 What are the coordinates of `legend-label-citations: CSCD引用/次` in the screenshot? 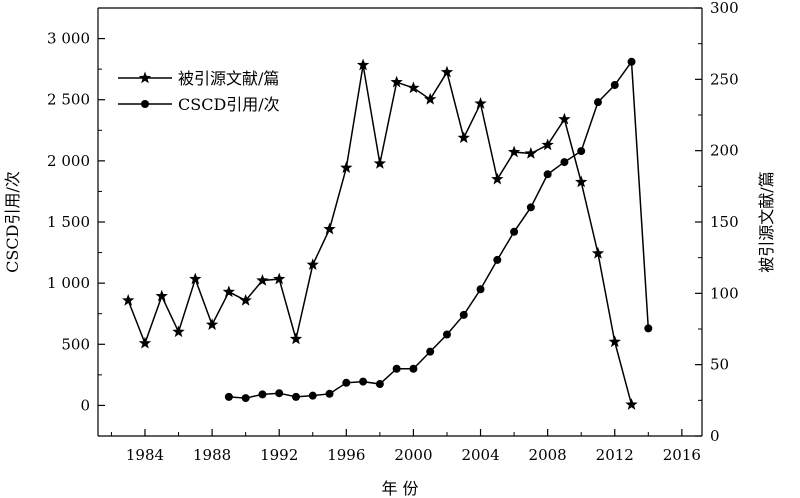 It's located at (229, 104).